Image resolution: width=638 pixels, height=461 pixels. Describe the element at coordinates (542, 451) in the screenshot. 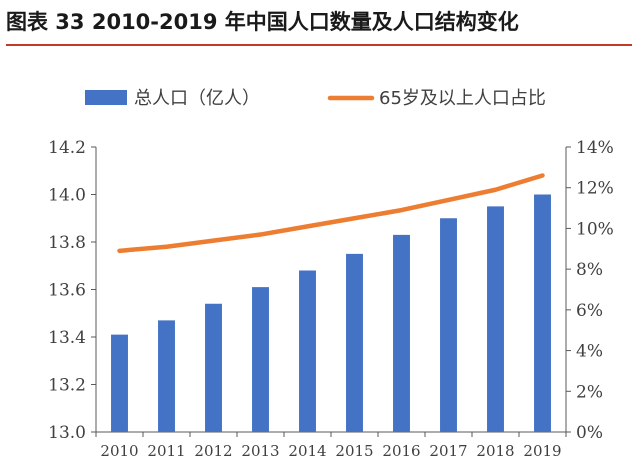

I see `x-tick-label: 2019` at that location.